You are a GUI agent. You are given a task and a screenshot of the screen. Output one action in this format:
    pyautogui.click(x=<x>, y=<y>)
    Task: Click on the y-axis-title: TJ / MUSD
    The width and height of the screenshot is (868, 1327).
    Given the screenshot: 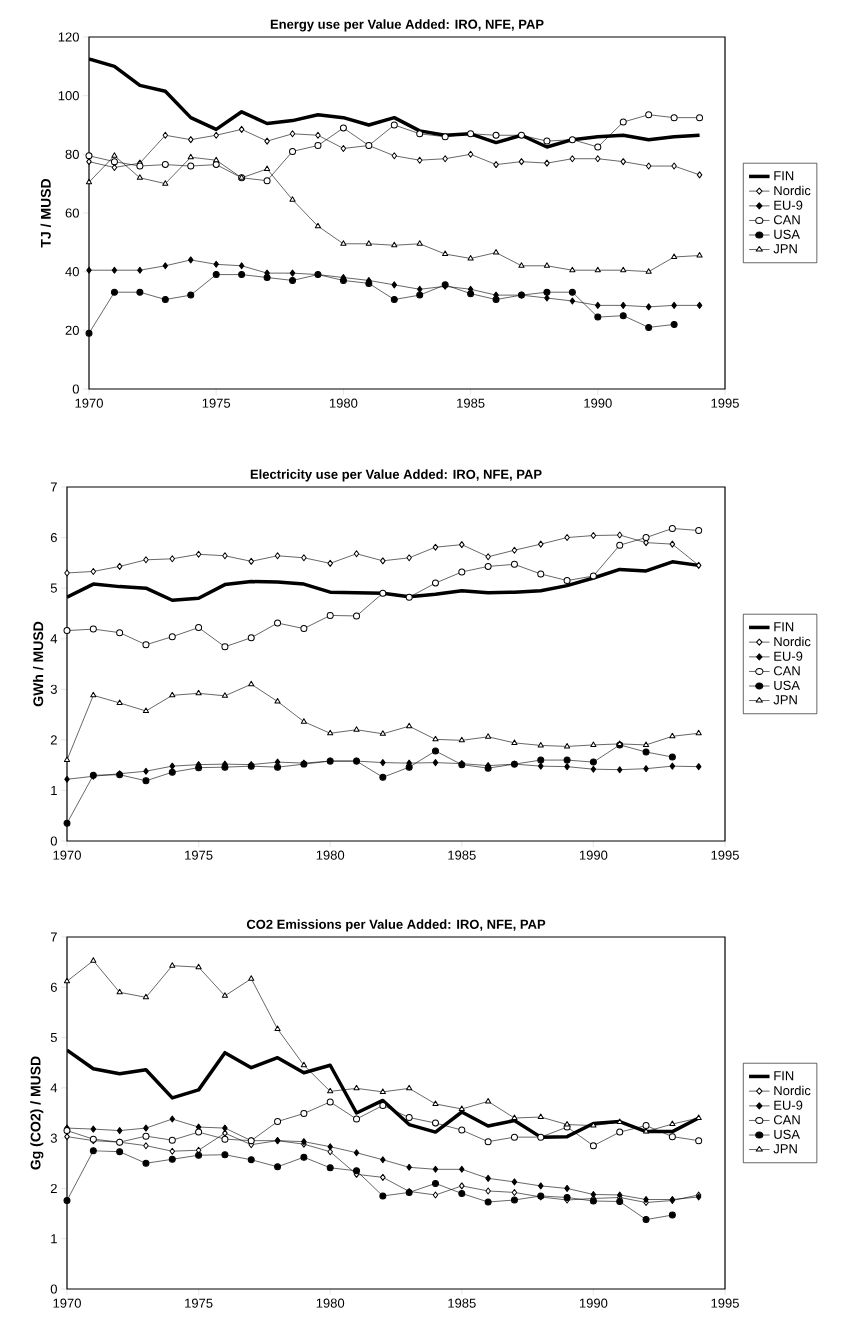 What is the action you would take?
    pyautogui.click(x=45, y=213)
    